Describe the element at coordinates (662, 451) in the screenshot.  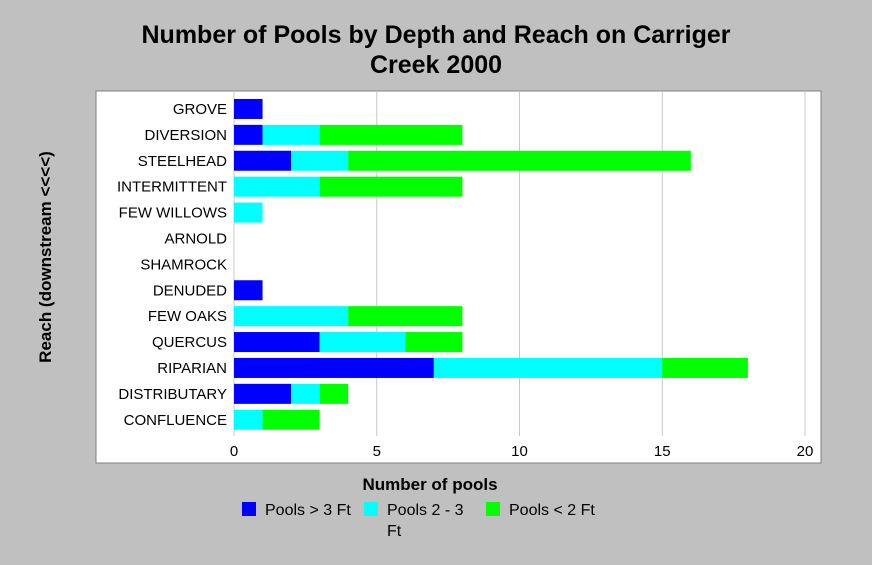
I see `x-tick-label: 15` at that location.